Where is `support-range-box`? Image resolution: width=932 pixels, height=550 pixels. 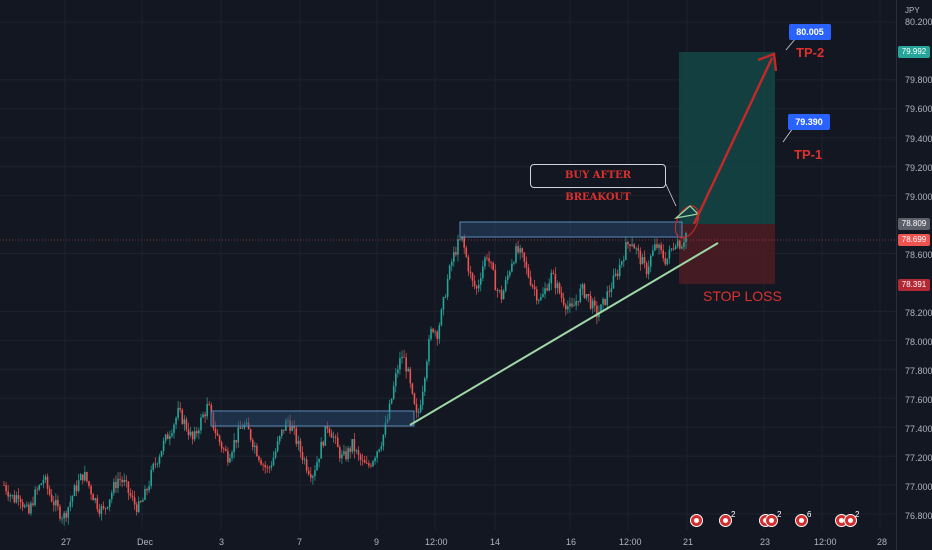 support-range-box is located at coordinates (312, 418).